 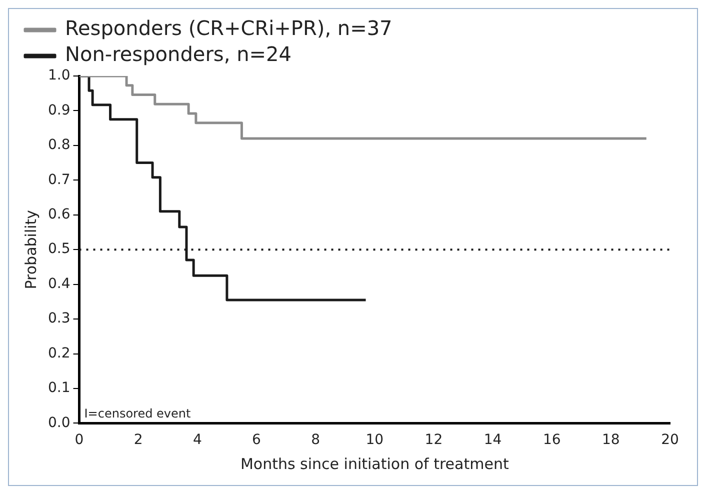 I want to click on y-tick-label: 1.0, so click(x=59, y=76).